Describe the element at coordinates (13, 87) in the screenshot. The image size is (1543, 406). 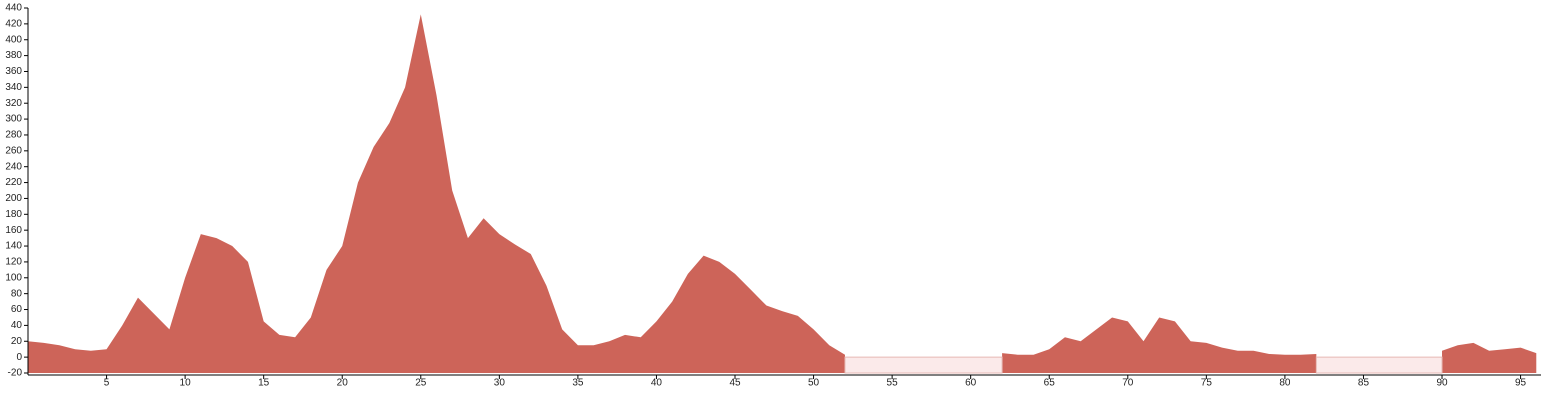
I see `y-tick-label: 340` at that location.